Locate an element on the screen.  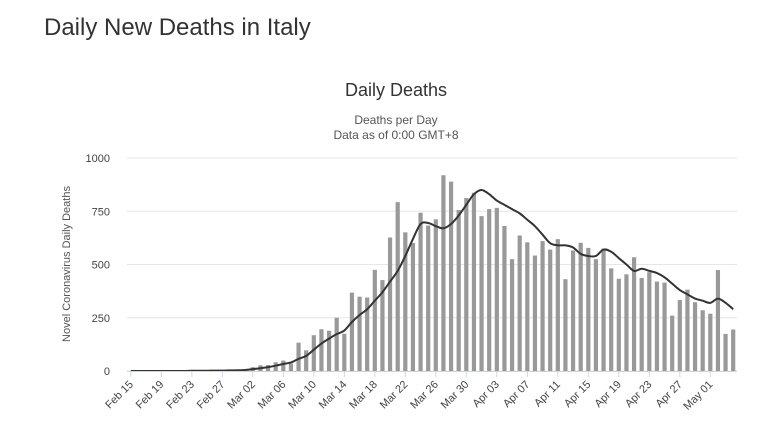
x-tick-label: Mar 14 is located at coordinates (333, 395).